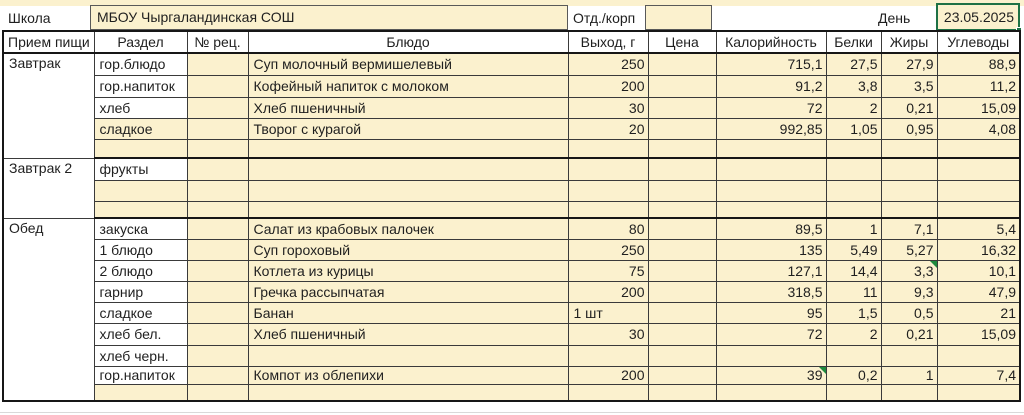 The height and width of the screenshot is (415, 1024). Describe the element at coordinates (978, 64) in the screenshot. I see `cell-carbs: 88,9` at that location.